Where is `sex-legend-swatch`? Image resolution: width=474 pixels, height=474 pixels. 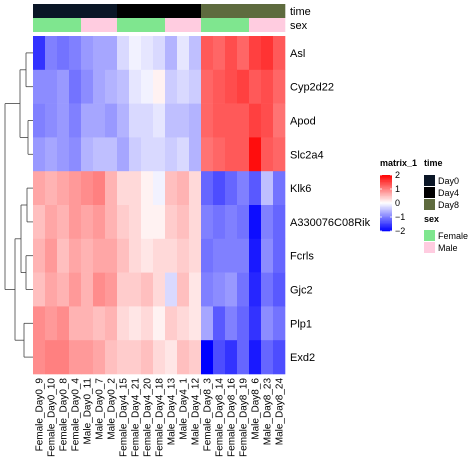 sex-legend-swatch is located at coordinates (429, 247).